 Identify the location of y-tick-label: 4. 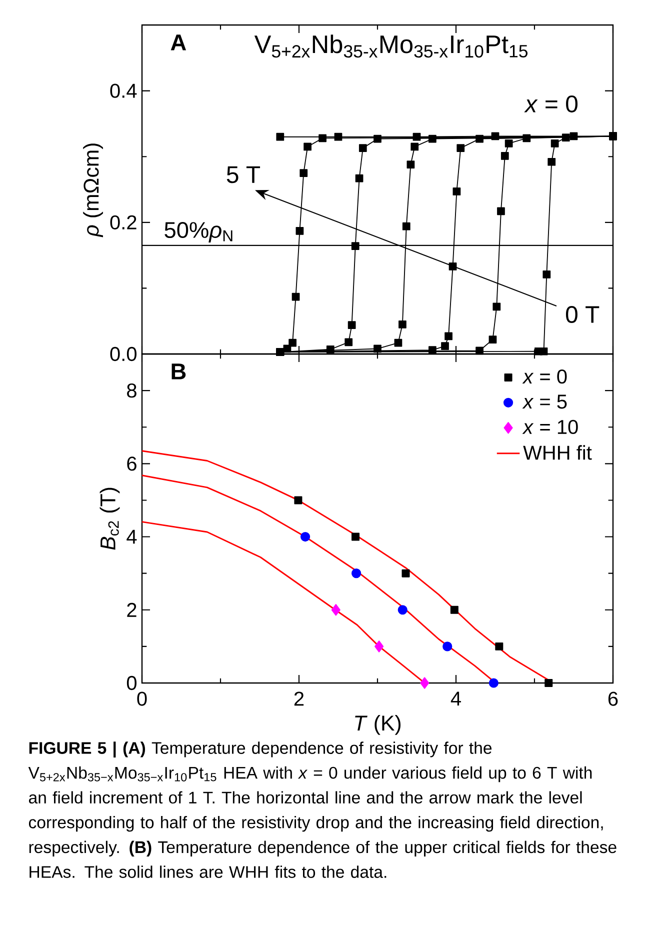
(131, 537).